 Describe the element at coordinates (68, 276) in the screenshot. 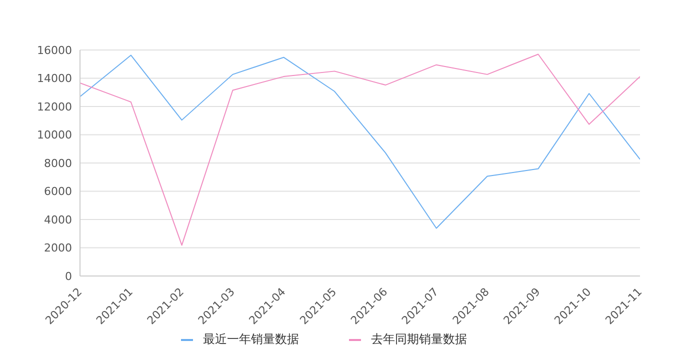

I see `y-tick-label: 0` at that location.